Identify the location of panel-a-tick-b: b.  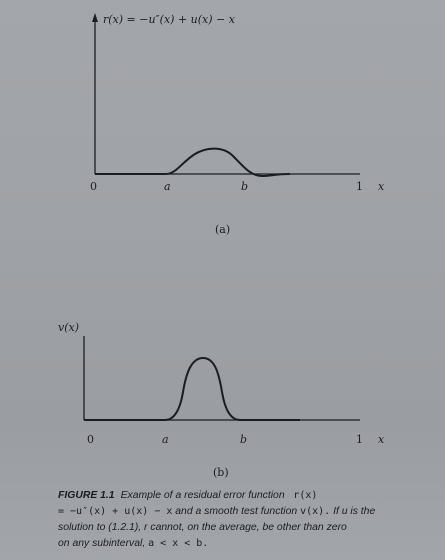
(244, 186).